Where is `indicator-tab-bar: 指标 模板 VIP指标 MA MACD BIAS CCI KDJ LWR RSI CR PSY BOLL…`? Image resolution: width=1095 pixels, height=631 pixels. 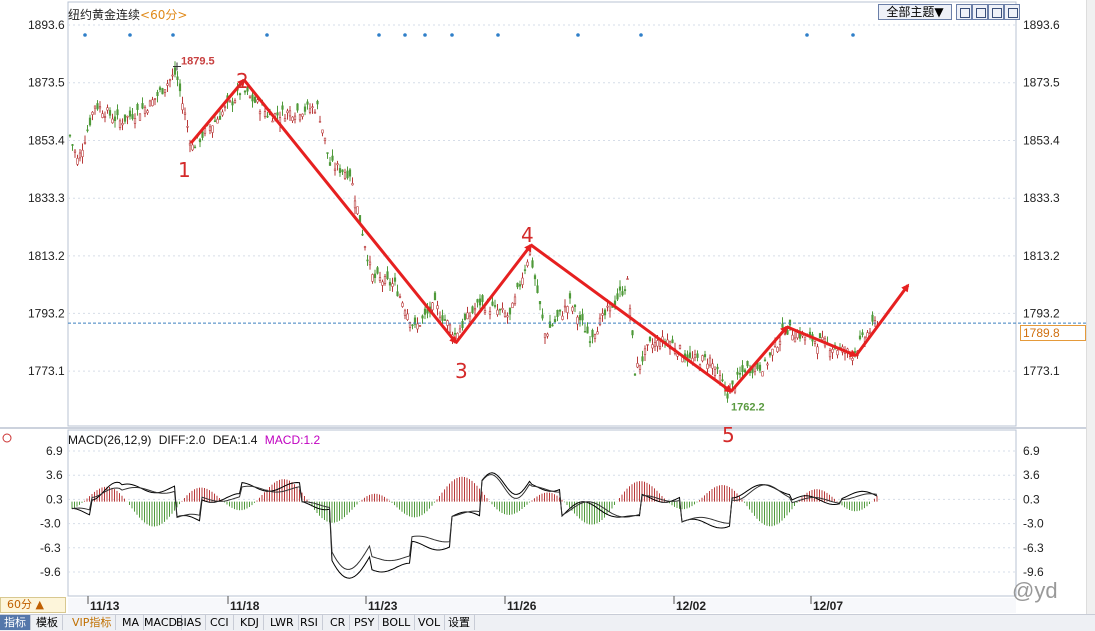
indicator-tab-bar: 指标 模板 VIP指标 MA MACD BIAS CCI KDJ LWR RSI CR PSY BOLL… is located at coordinates (547, 622).